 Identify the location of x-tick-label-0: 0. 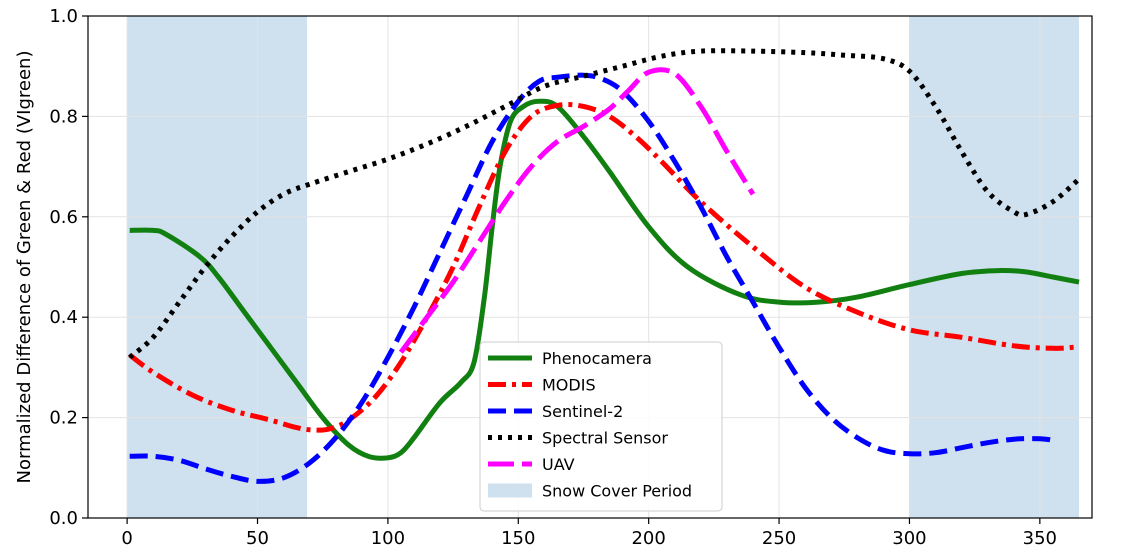
(126, 538).